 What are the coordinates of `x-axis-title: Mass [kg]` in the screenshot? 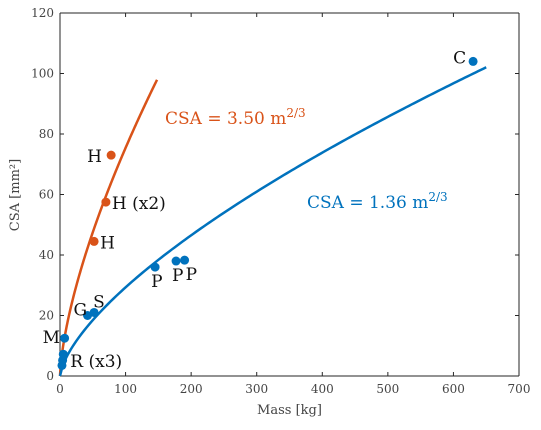 It's located at (289, 410).